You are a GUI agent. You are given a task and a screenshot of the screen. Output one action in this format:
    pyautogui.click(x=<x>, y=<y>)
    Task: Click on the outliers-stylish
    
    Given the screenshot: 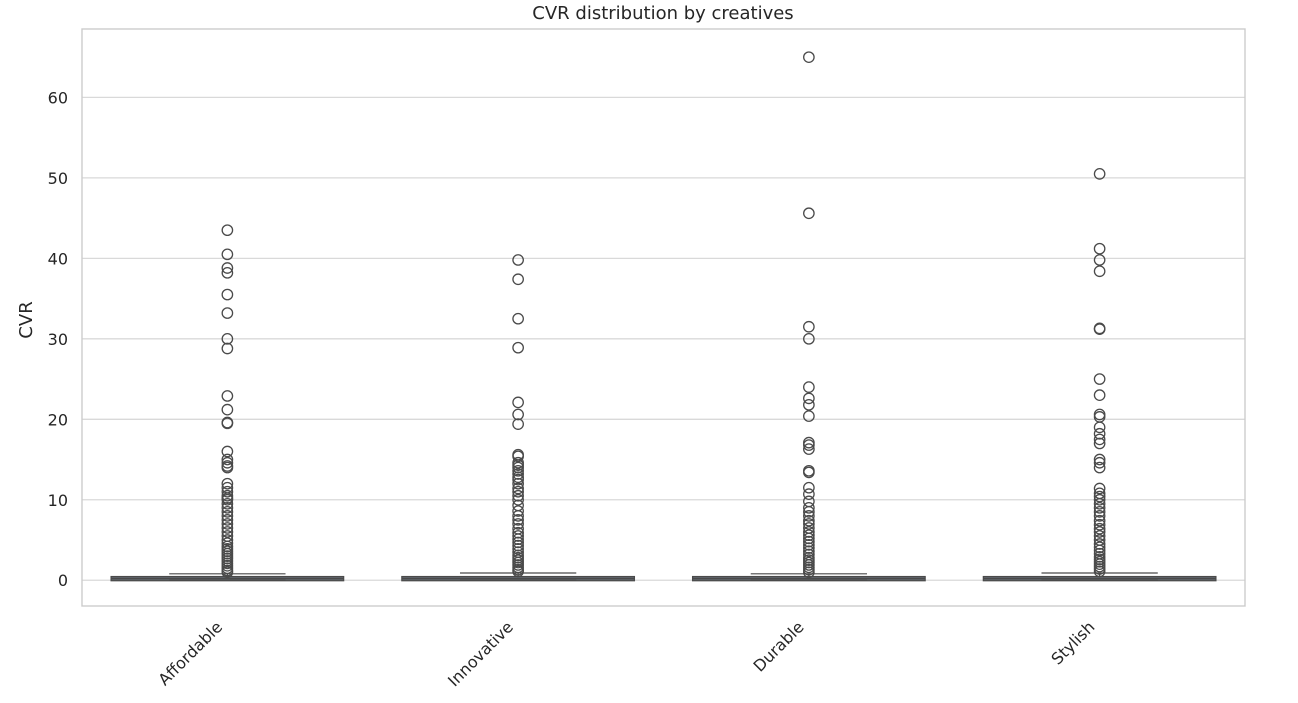 What is the action you would take?
    pyautogui.click(x=1099, y=373)
    